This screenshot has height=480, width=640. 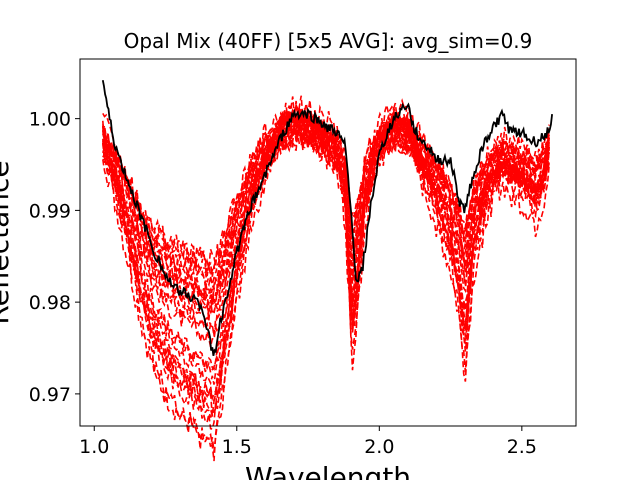 I want to click on y-axis-label: Reflectance, so click(x=7, y=242).